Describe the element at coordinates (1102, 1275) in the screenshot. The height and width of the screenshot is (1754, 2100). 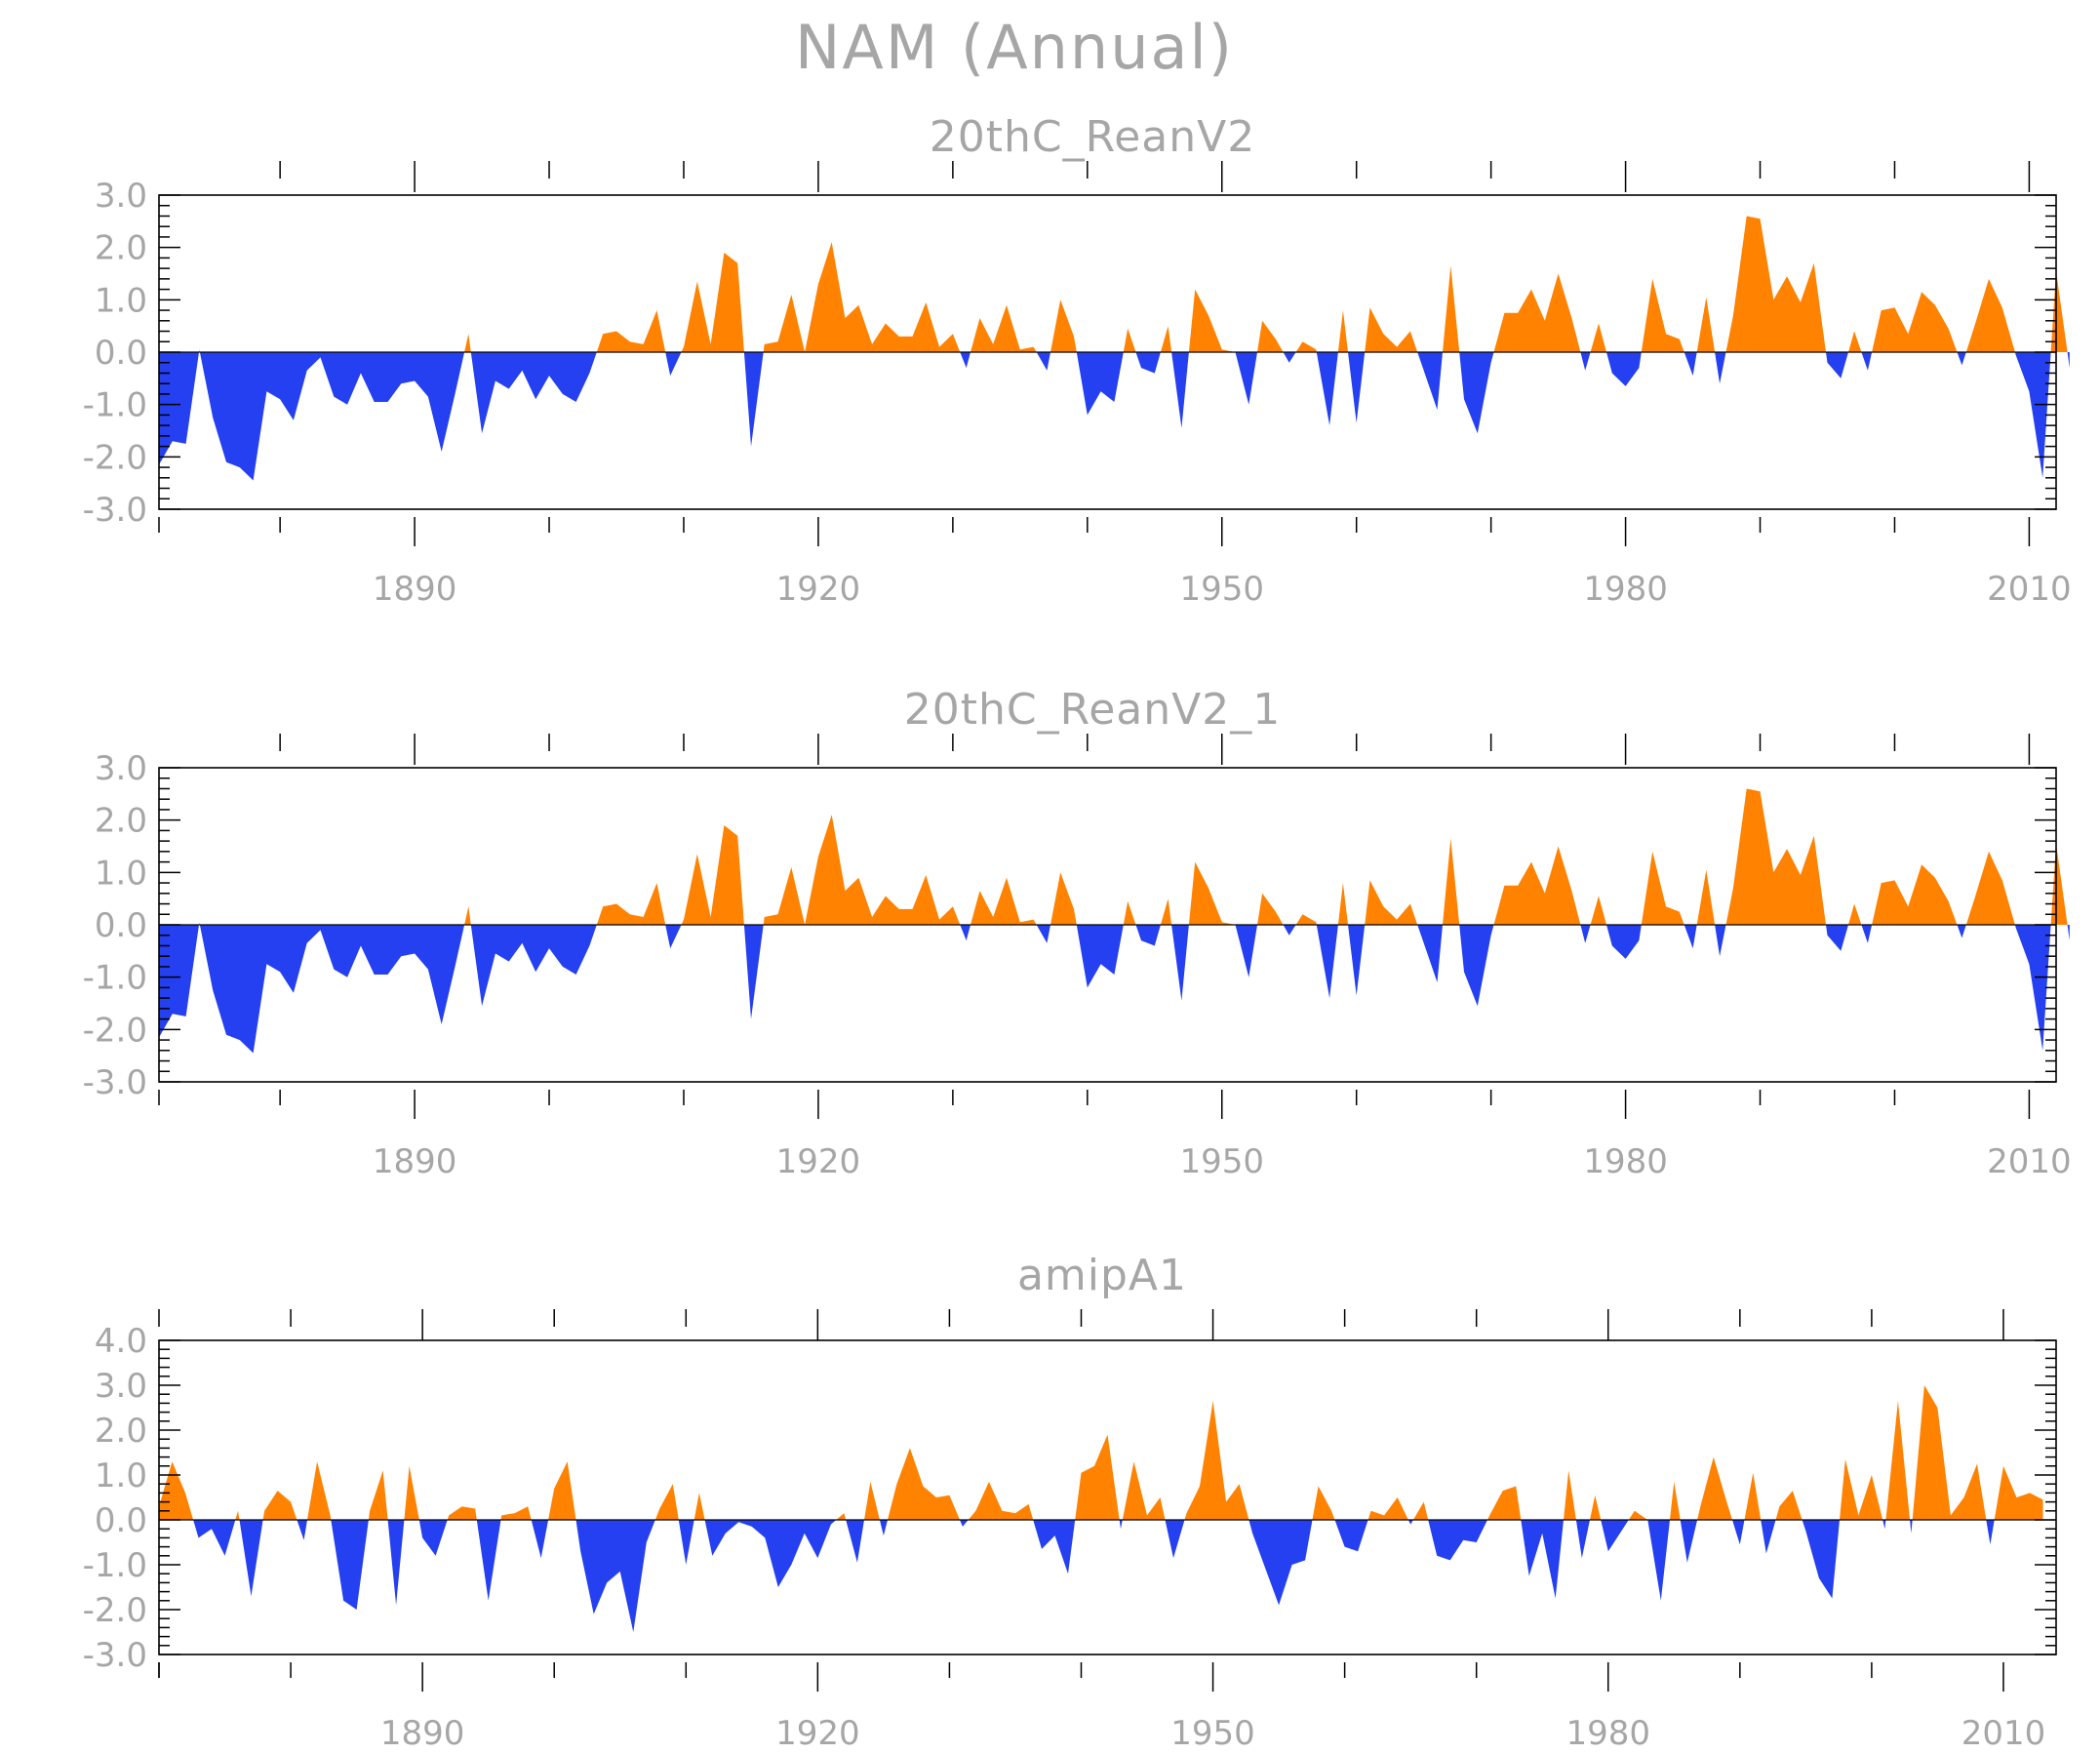
I see `panel-title: amipA1` at that location.